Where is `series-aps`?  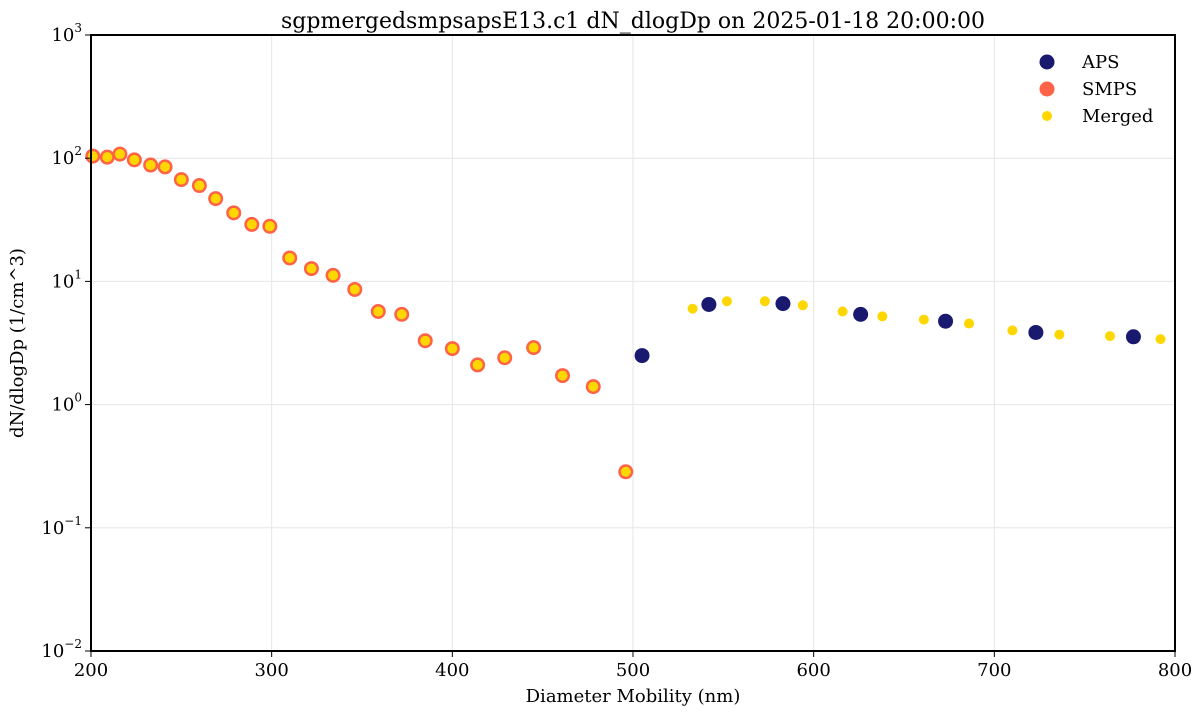 series-aps is located at coordinates (887, 330).